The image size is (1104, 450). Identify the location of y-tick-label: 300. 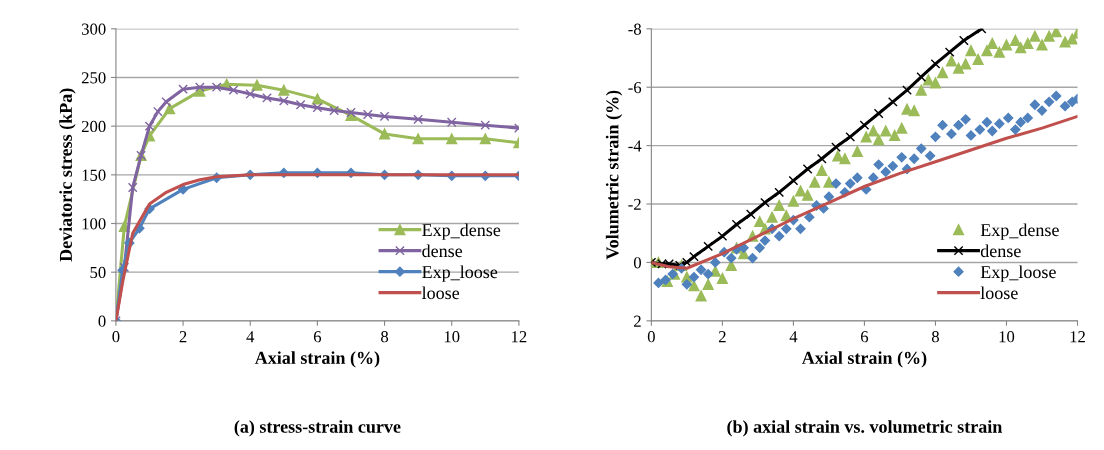
(93, 29).